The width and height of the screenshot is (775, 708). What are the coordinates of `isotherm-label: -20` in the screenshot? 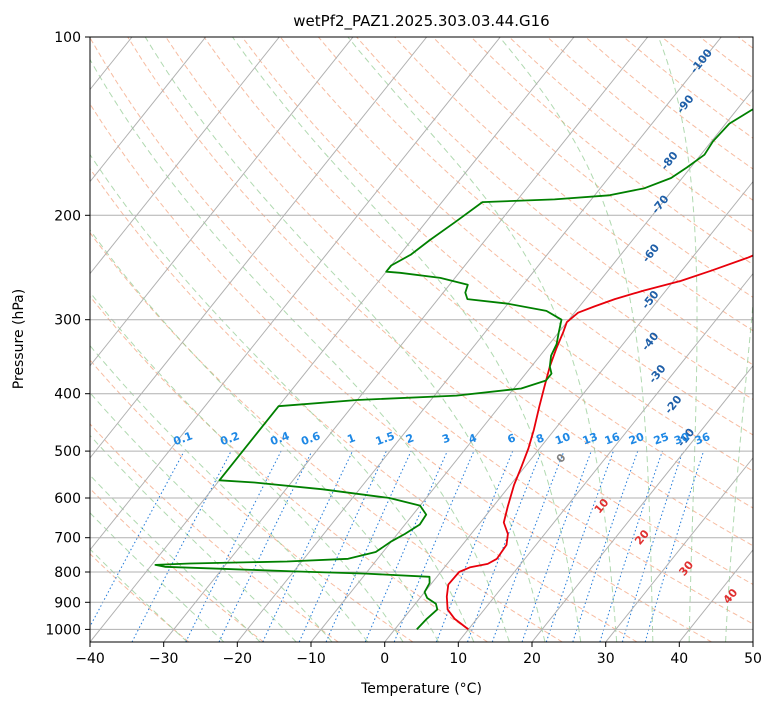 It's located at (673, 405).